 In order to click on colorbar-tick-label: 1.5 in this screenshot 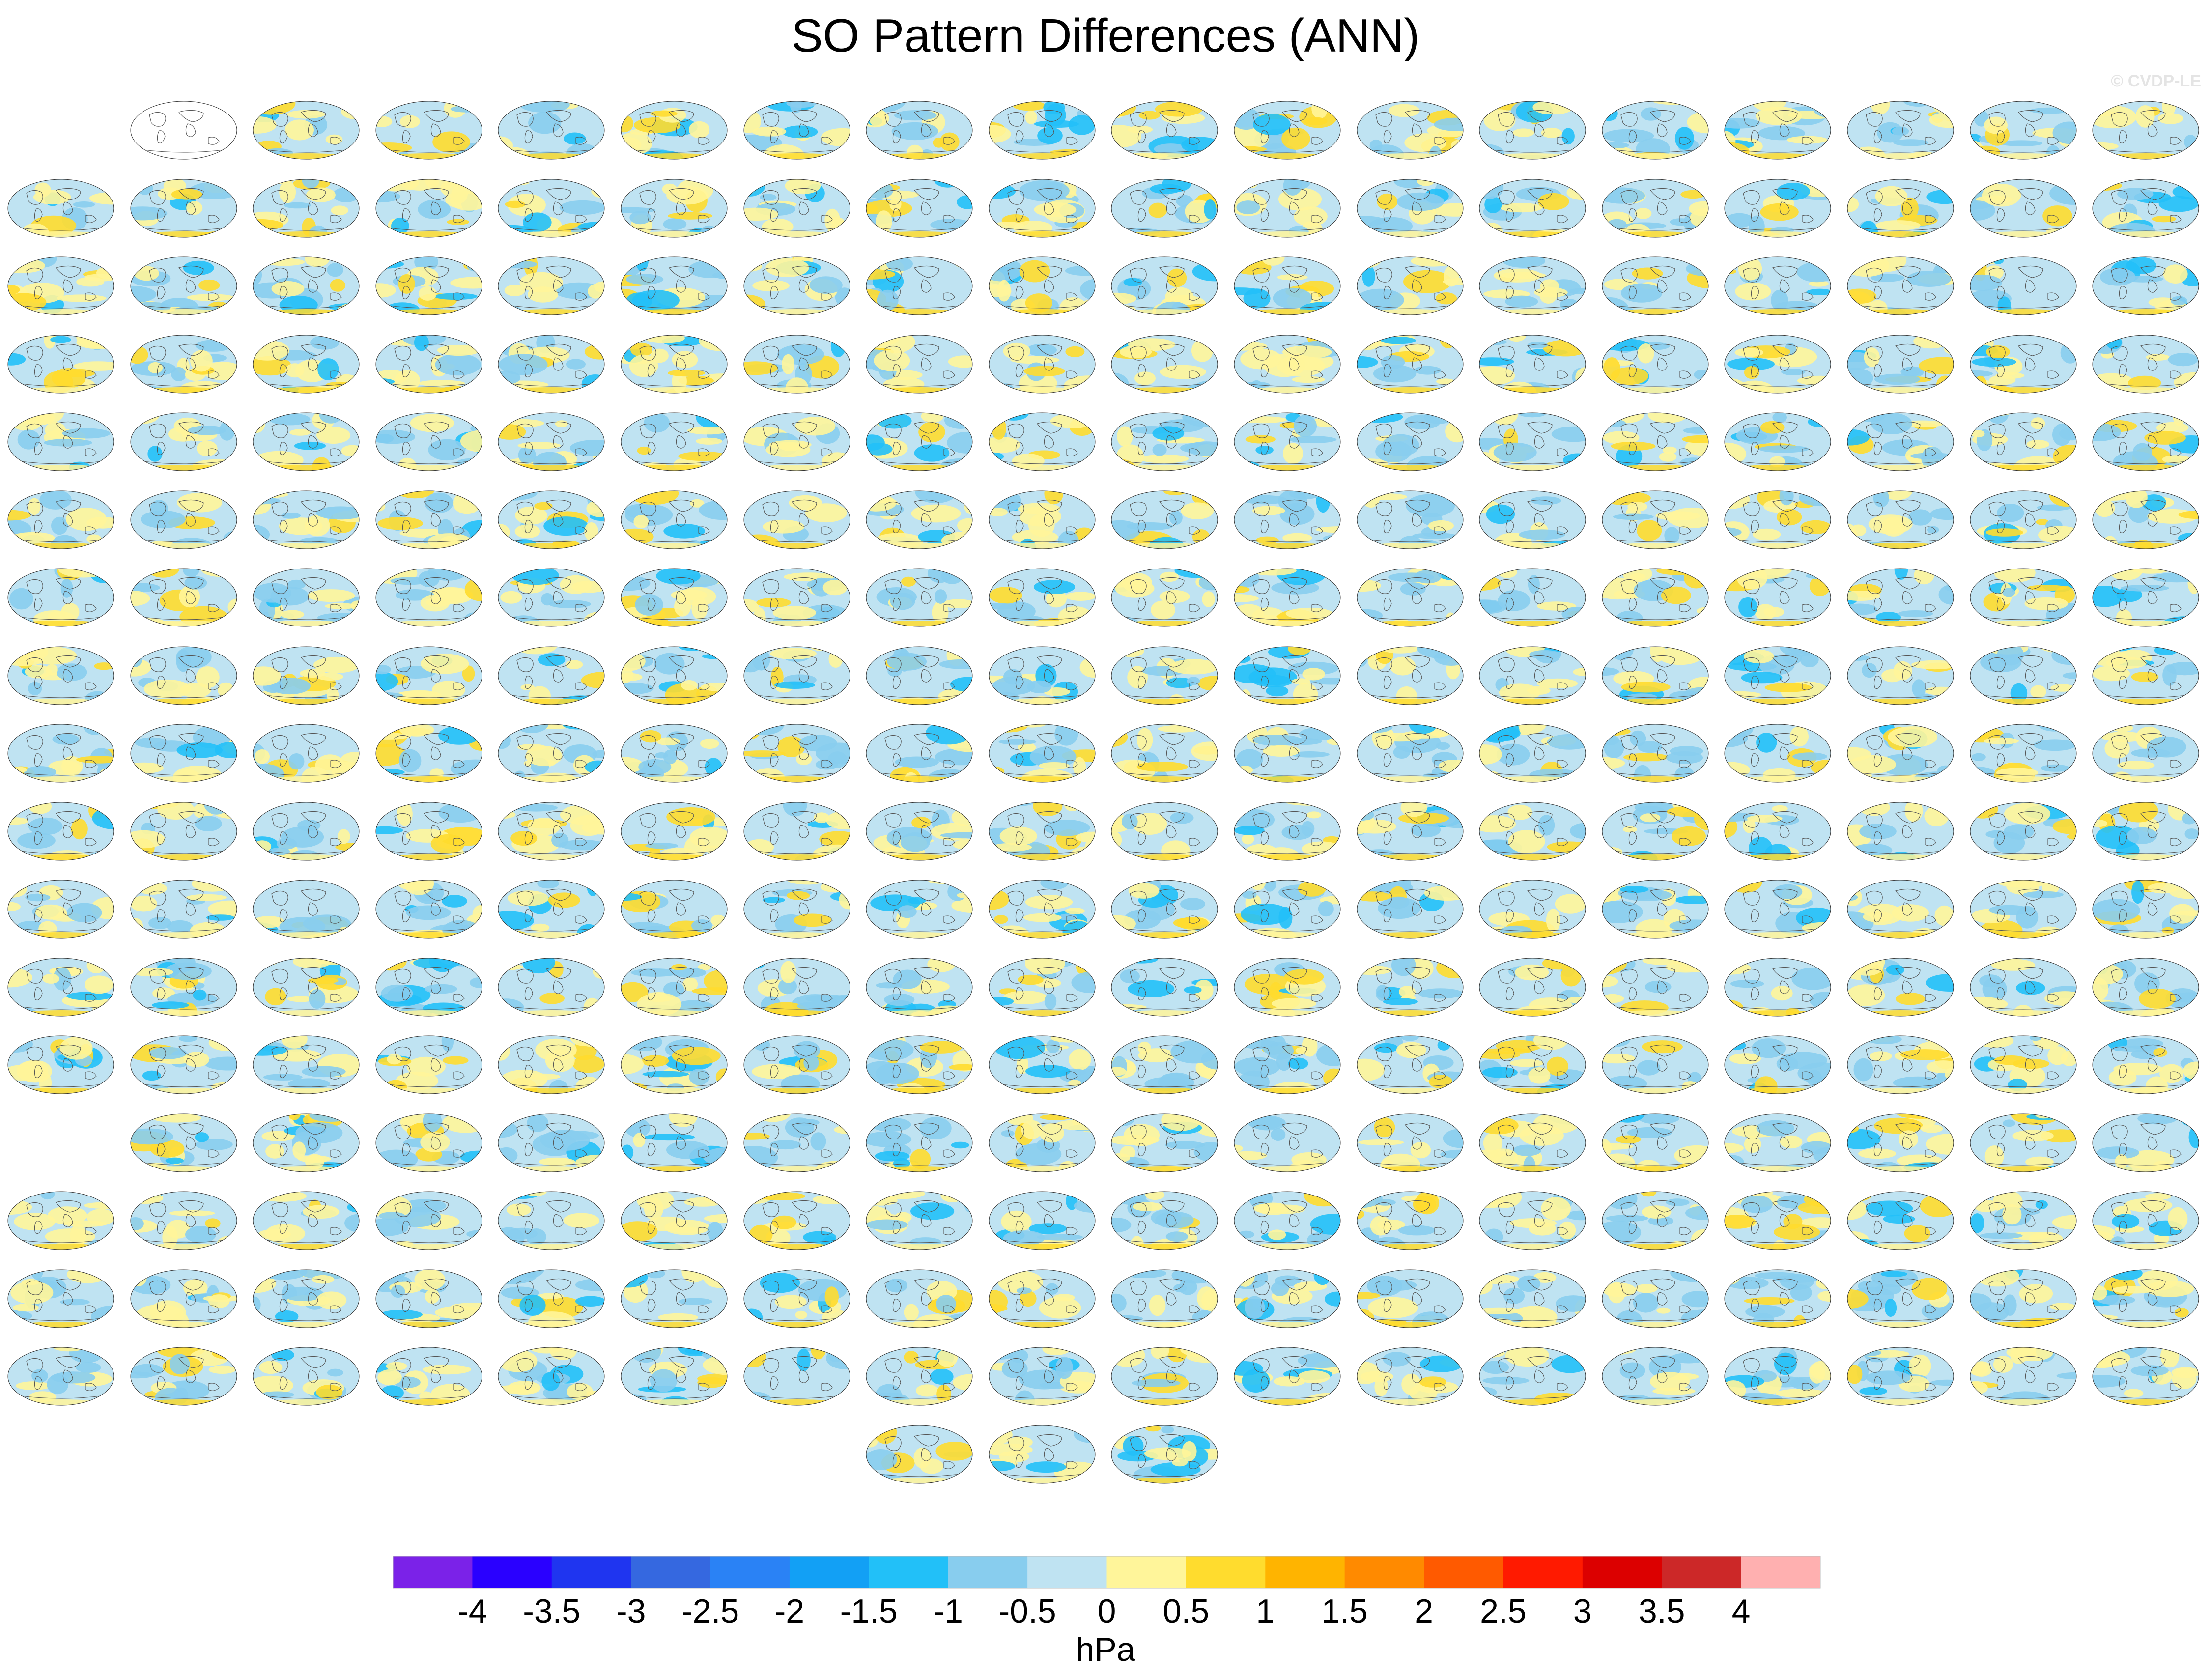, I will do `click(1344, 1611)`.